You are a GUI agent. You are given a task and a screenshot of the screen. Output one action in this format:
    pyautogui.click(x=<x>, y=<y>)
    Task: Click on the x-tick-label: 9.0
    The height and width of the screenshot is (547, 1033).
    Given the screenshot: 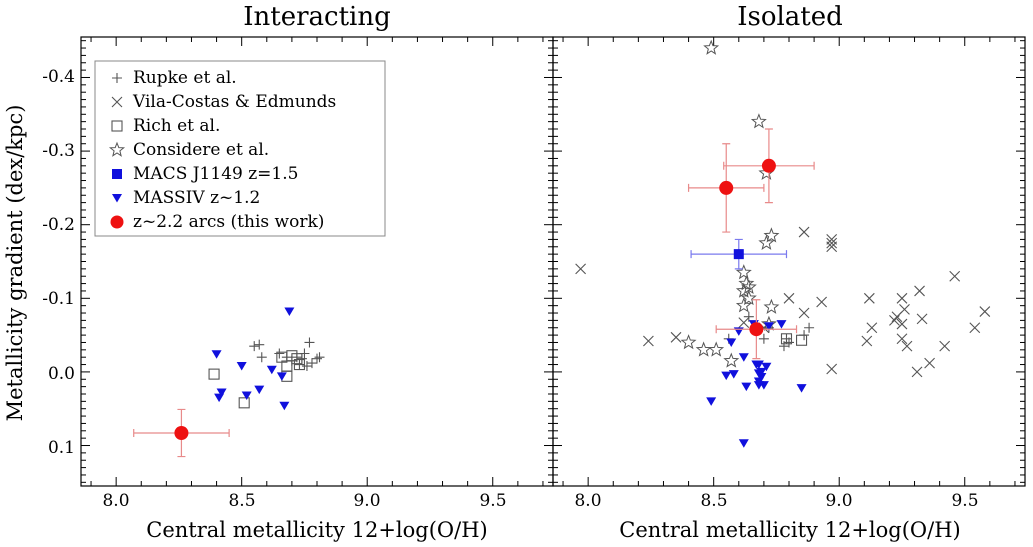 What is the action you would take?
    pyautogui.click(x=366, y=501)
    